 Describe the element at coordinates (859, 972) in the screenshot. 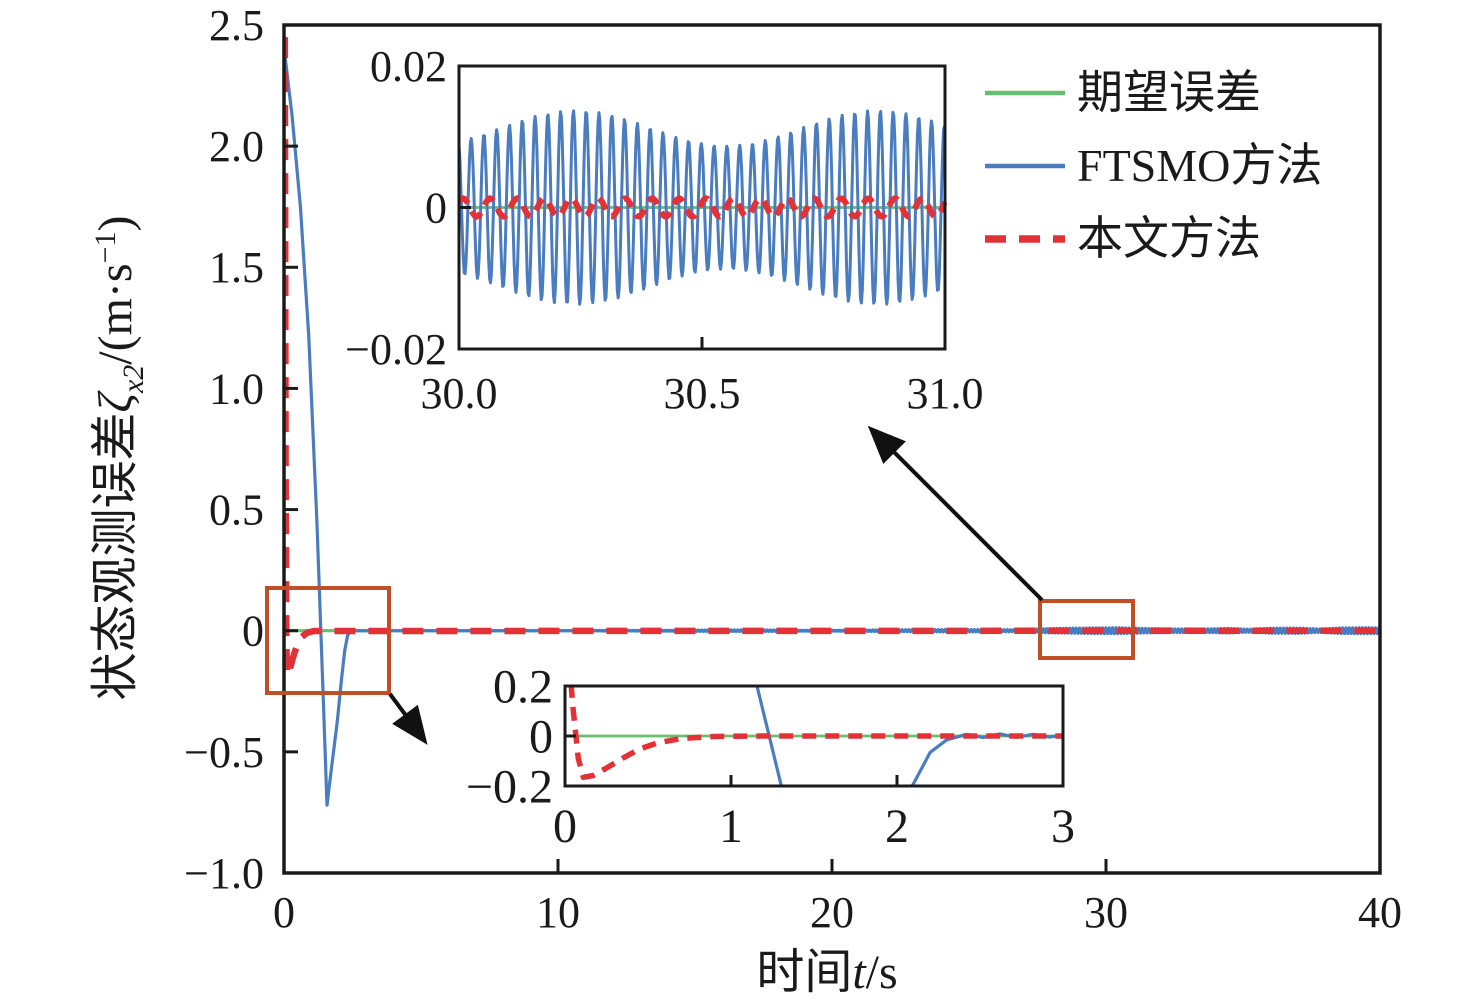

I see `x-axis-title-variable: t` at that location.